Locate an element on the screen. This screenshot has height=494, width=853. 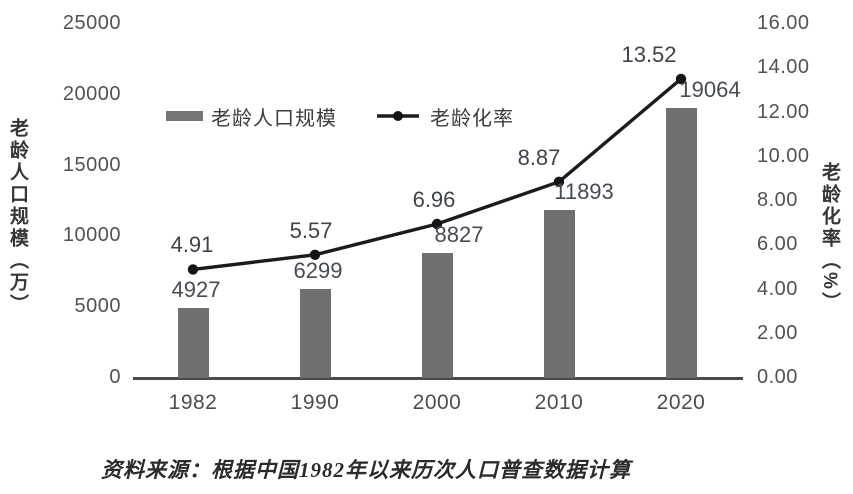
x-tick-label: 2020 is located at coordinates (681, 402).